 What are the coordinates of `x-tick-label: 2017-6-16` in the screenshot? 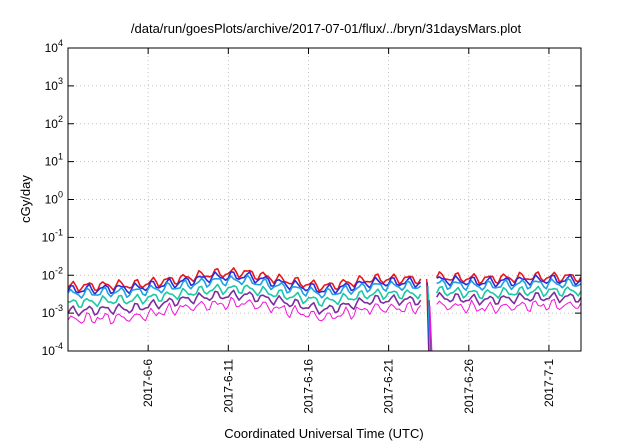 It's located at (308, 386).